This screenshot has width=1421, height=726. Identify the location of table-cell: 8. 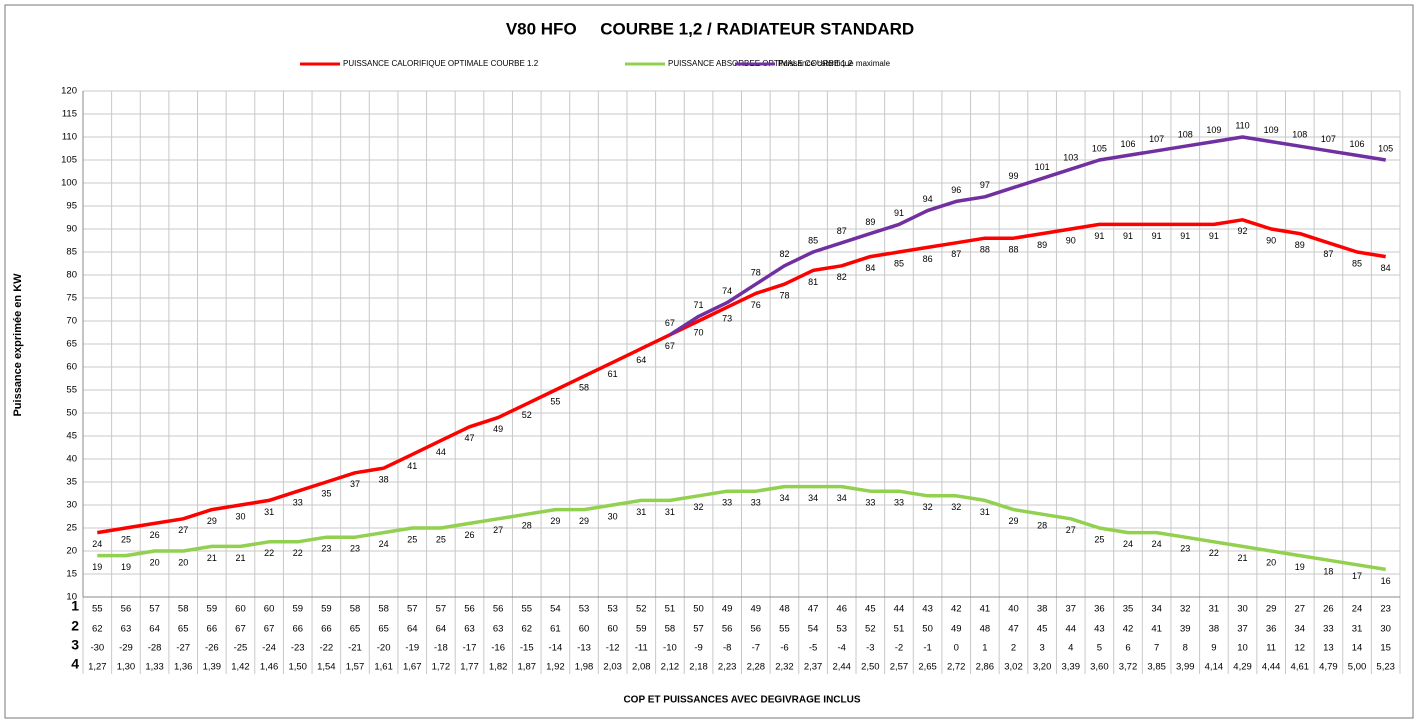
(1185, 648).